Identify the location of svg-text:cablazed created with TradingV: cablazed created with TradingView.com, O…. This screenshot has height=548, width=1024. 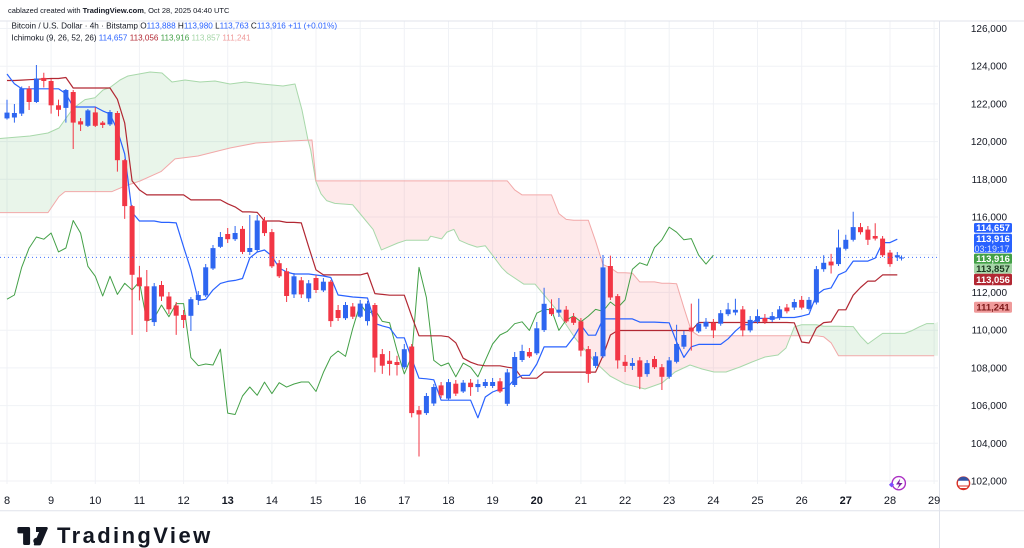
(119, 10).